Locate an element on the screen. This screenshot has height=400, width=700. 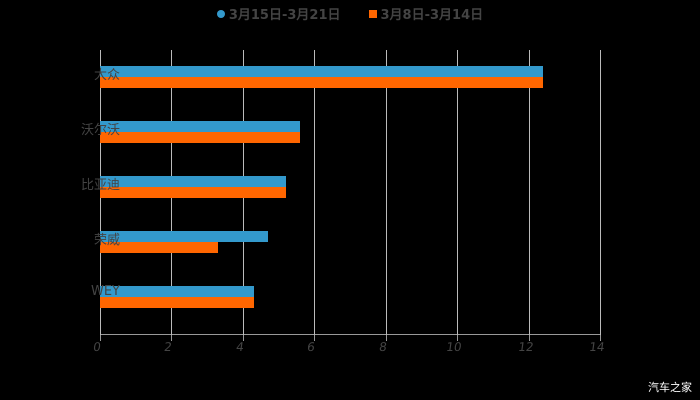
x-tick-label: 12 is located at coordinates (525, 347).